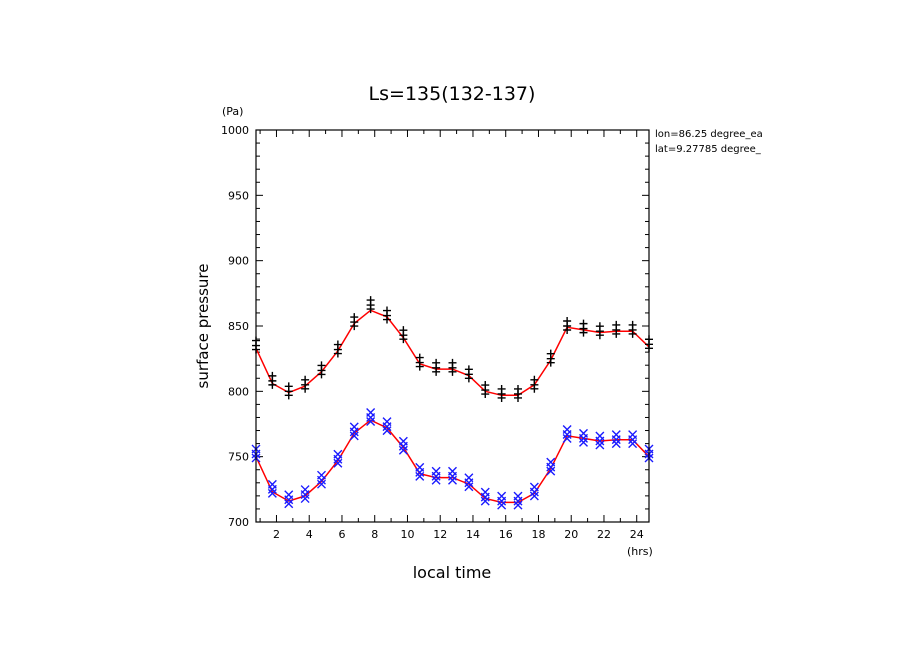  Describe the element at coordinates (374, 534) in the screenshot. I see `x-tick-label: 8` at that location.